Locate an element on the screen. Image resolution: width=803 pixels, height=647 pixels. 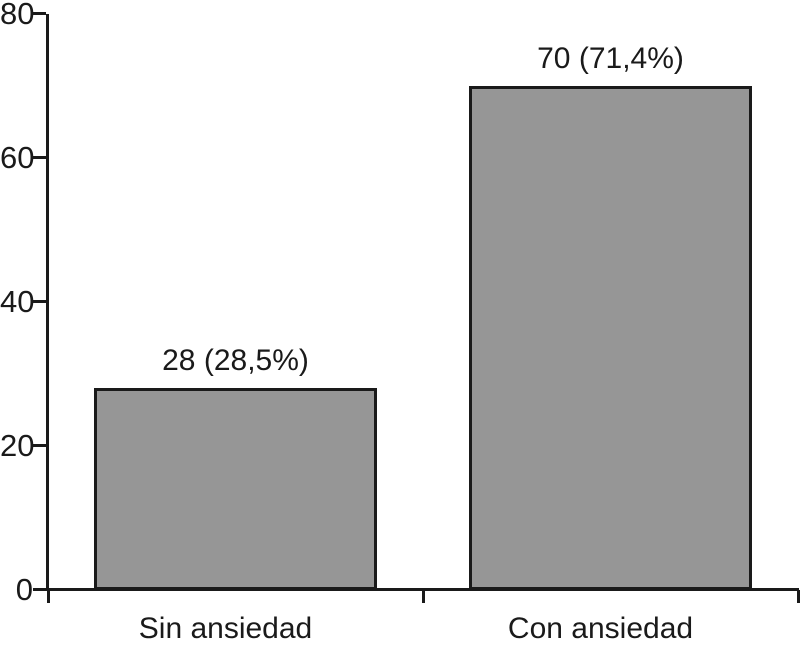
y-tick-label: 0 is located at coordinates (24, 589).